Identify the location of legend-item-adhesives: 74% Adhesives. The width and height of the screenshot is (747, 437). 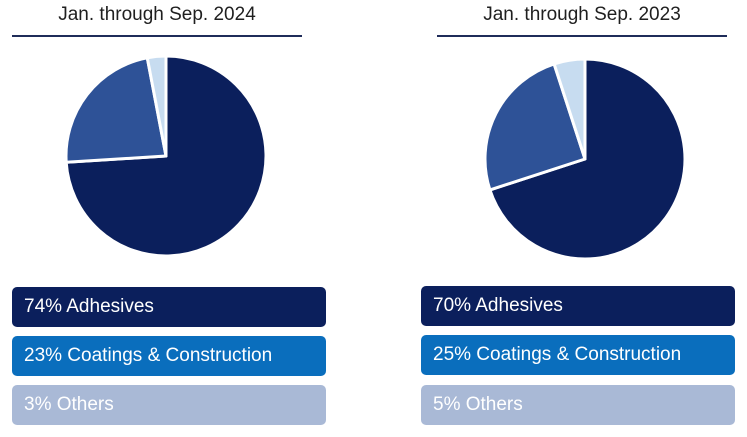
(169, 307).